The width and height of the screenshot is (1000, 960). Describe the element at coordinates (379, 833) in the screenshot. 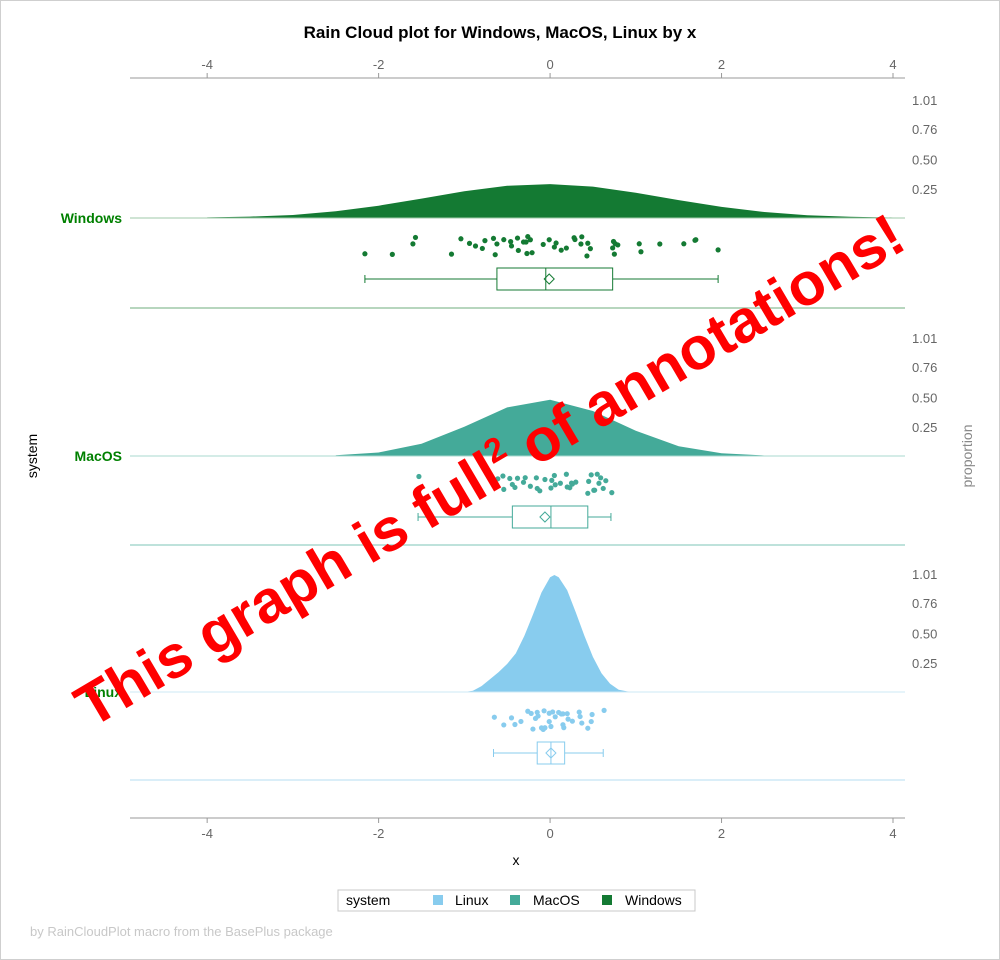

I see `bottom-x-tick-label: -2` at that location.